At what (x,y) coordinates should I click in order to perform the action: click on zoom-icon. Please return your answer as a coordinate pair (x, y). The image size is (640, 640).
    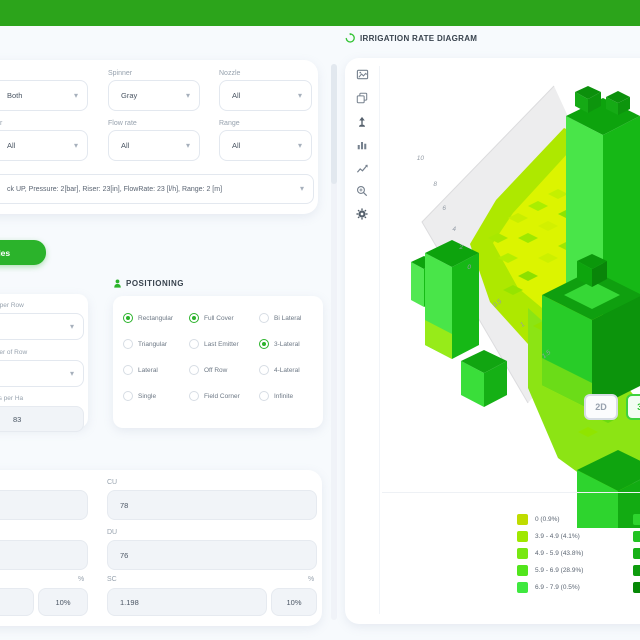
    Looking at the image, I should click on (362, 191).